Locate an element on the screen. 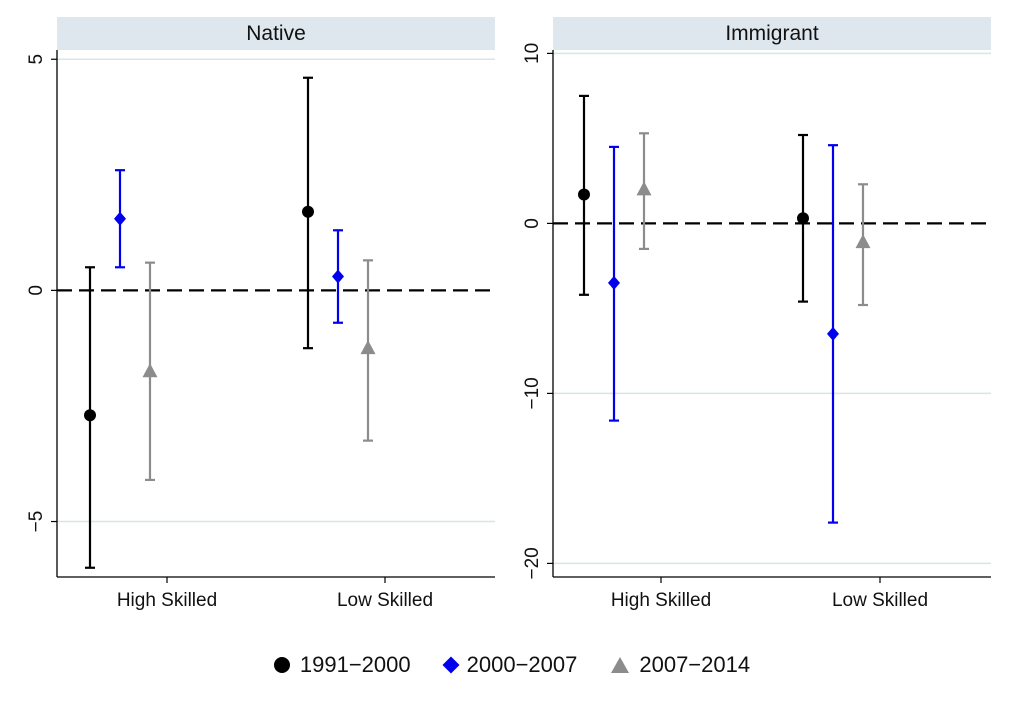  legend-label-2007-2014: 2007−2014 is located at coordinates (695, 664).